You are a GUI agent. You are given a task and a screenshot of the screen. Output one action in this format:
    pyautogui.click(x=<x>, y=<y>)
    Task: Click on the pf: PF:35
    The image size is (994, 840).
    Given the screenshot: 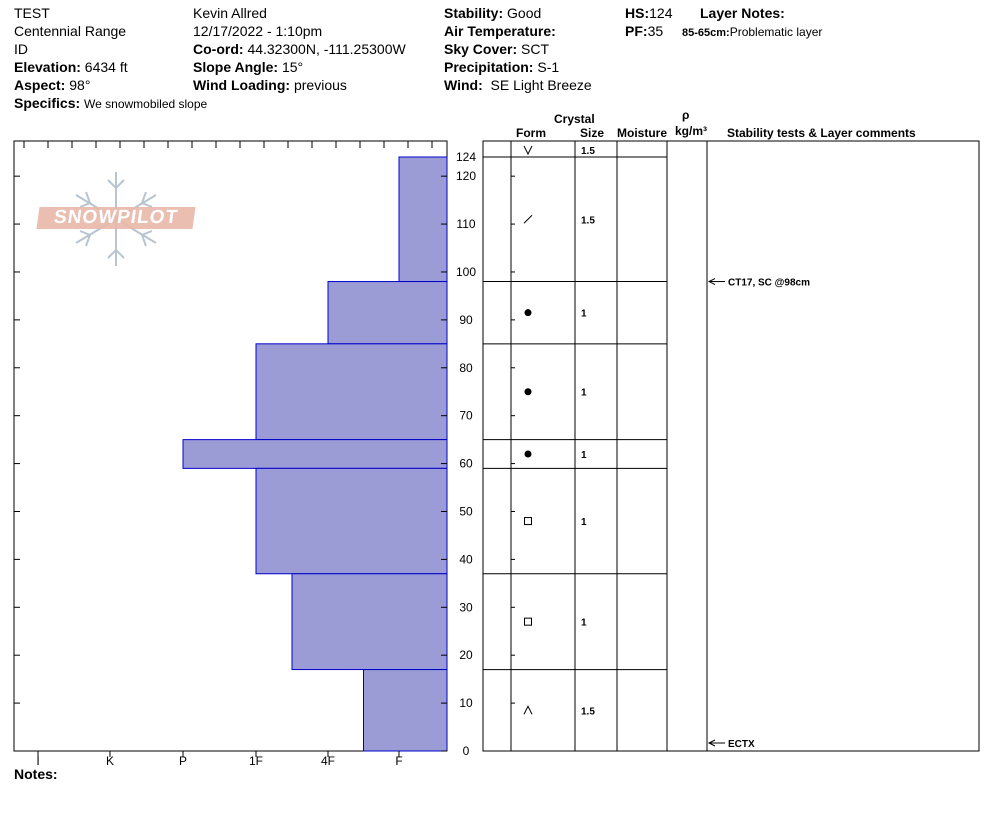 What is the action you would take?
    pyautogui.click(x=644, y=31)
    